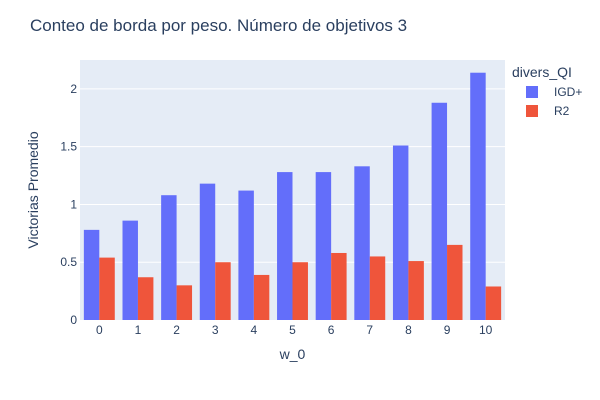 The width and height of the screenshot is (600, 400). Describe the element at coordinates (331, 330) in the screenshot. I see `x-tick-label: 6` at that location.